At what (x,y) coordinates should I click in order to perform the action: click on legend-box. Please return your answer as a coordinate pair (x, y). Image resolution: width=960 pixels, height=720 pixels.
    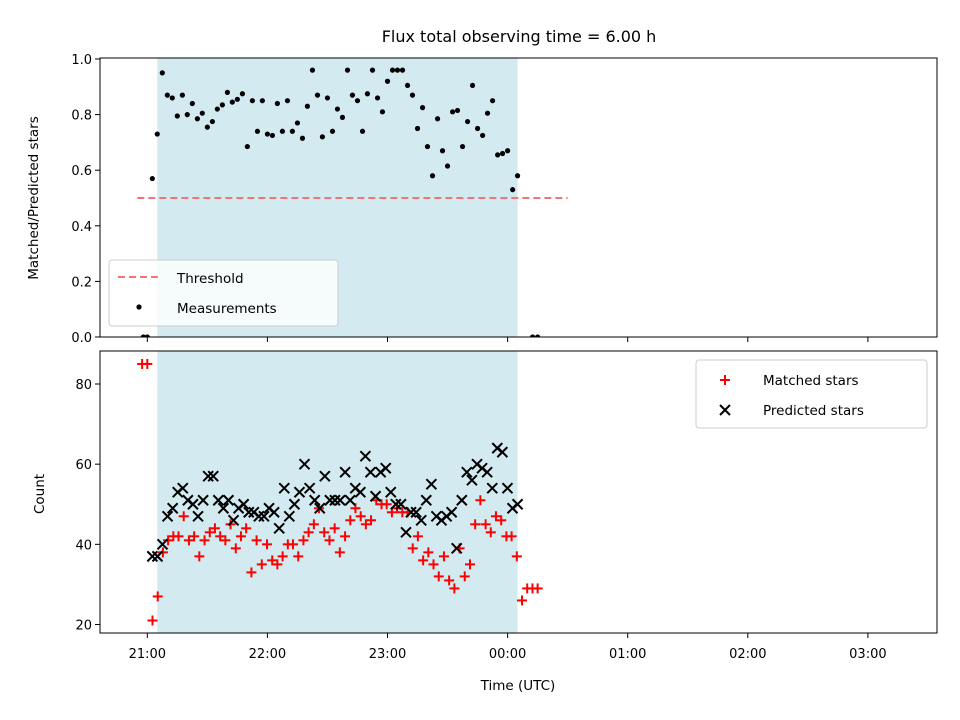
    Looking at the image, I should click on (223, 293).